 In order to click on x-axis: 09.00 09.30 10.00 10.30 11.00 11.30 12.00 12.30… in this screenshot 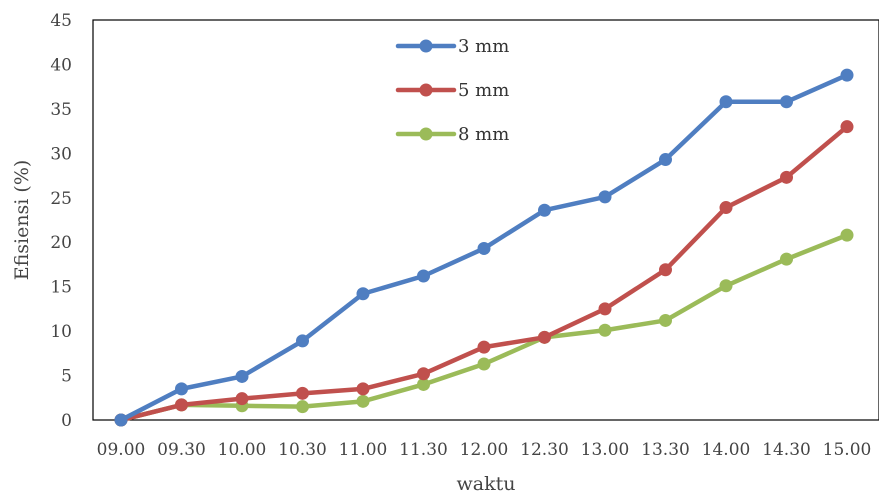, I will do `click(484, 450)`.